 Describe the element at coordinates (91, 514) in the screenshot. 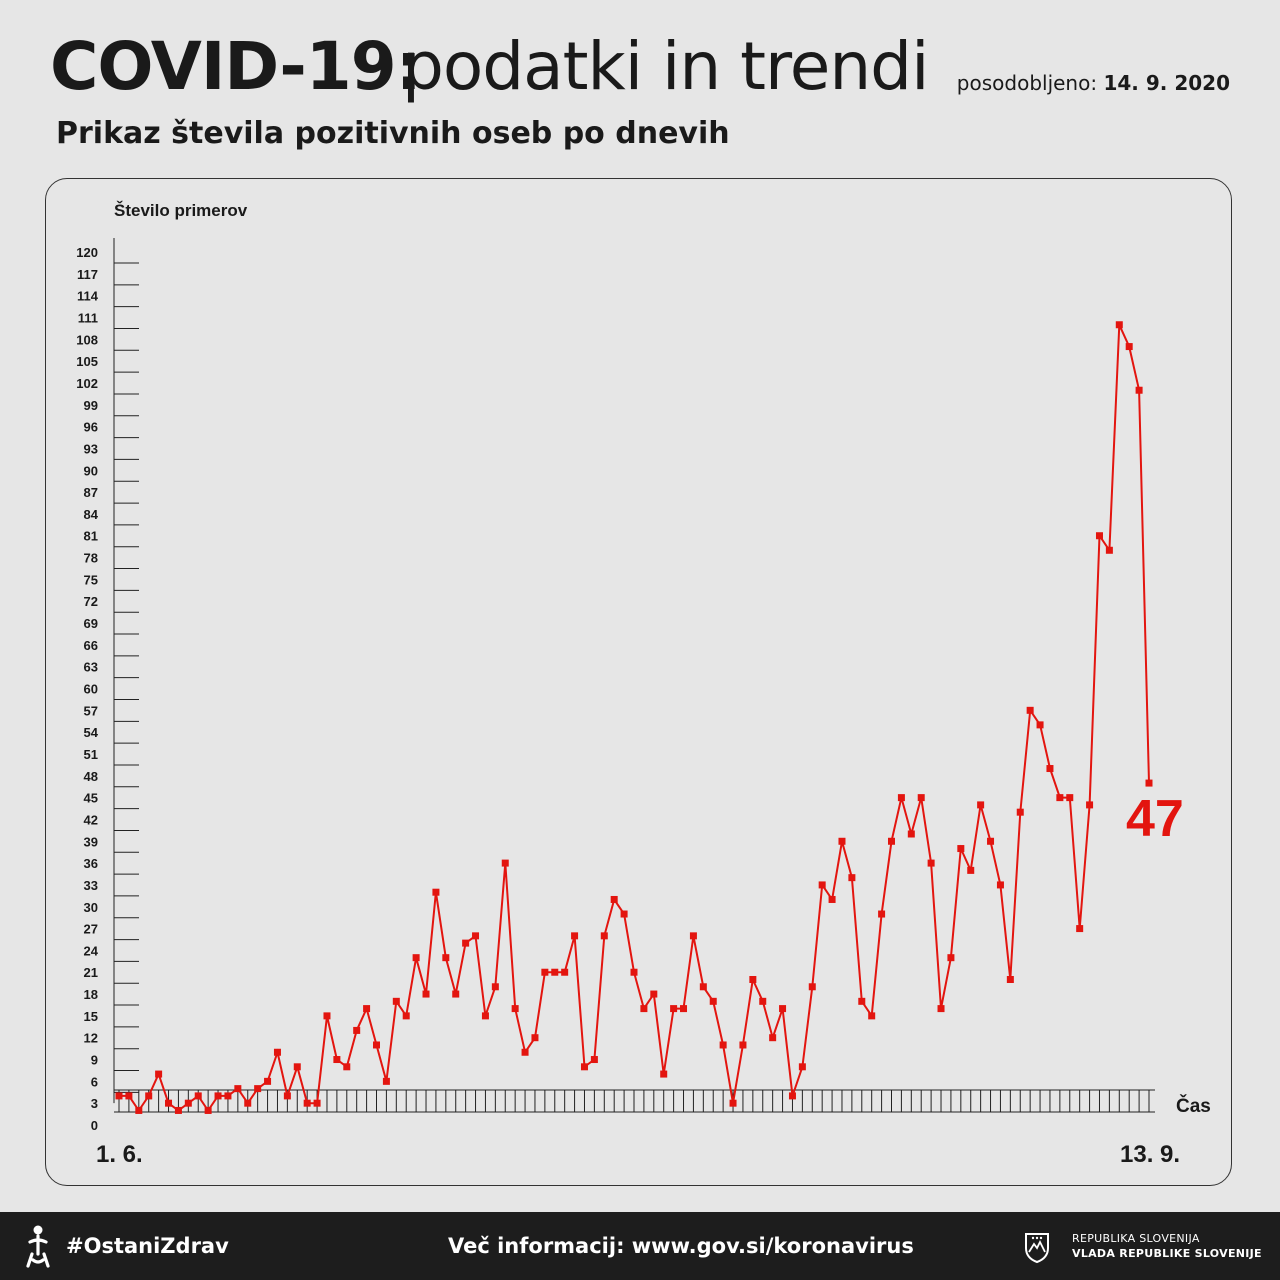

I see `y-tick-label: 84` at that location.